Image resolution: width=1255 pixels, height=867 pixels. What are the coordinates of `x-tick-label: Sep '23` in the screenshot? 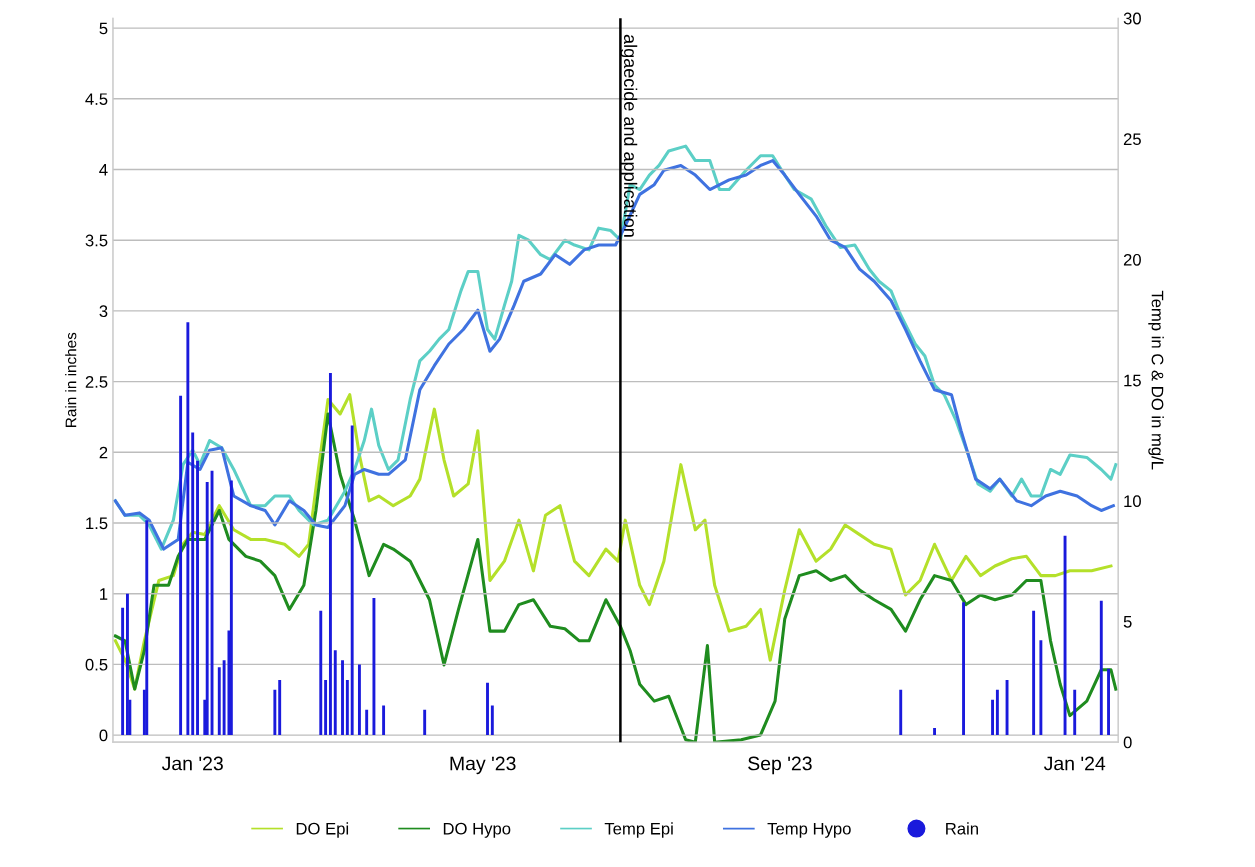 It's located at (780, 765).